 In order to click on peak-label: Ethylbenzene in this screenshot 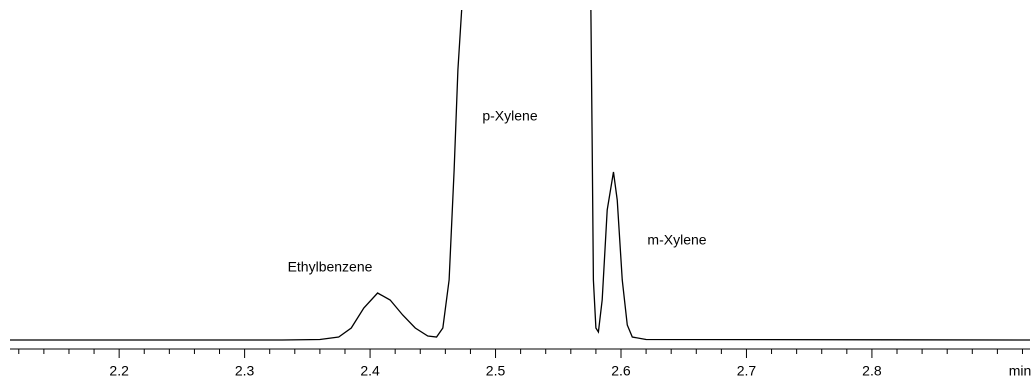, I will do `click(330, 267)`.